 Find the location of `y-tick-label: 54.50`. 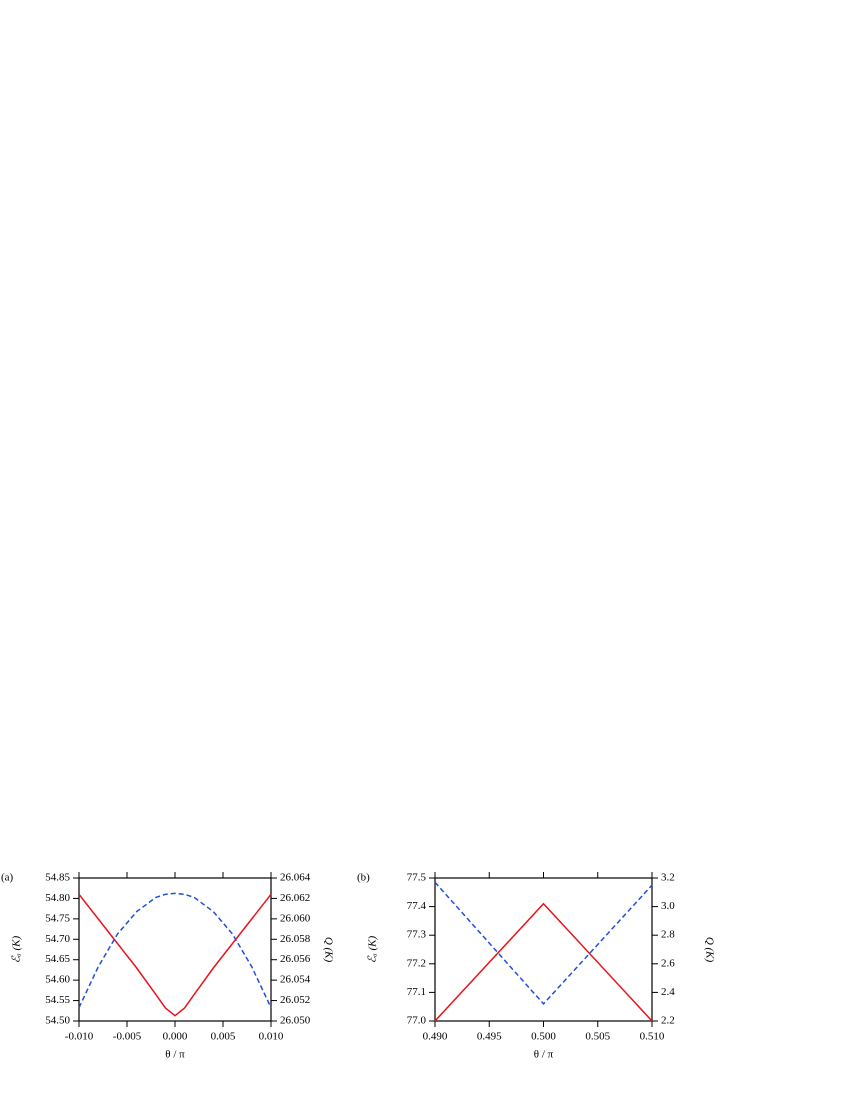

y-tick-label: 54.50 is located at coordinates (57, 1021).